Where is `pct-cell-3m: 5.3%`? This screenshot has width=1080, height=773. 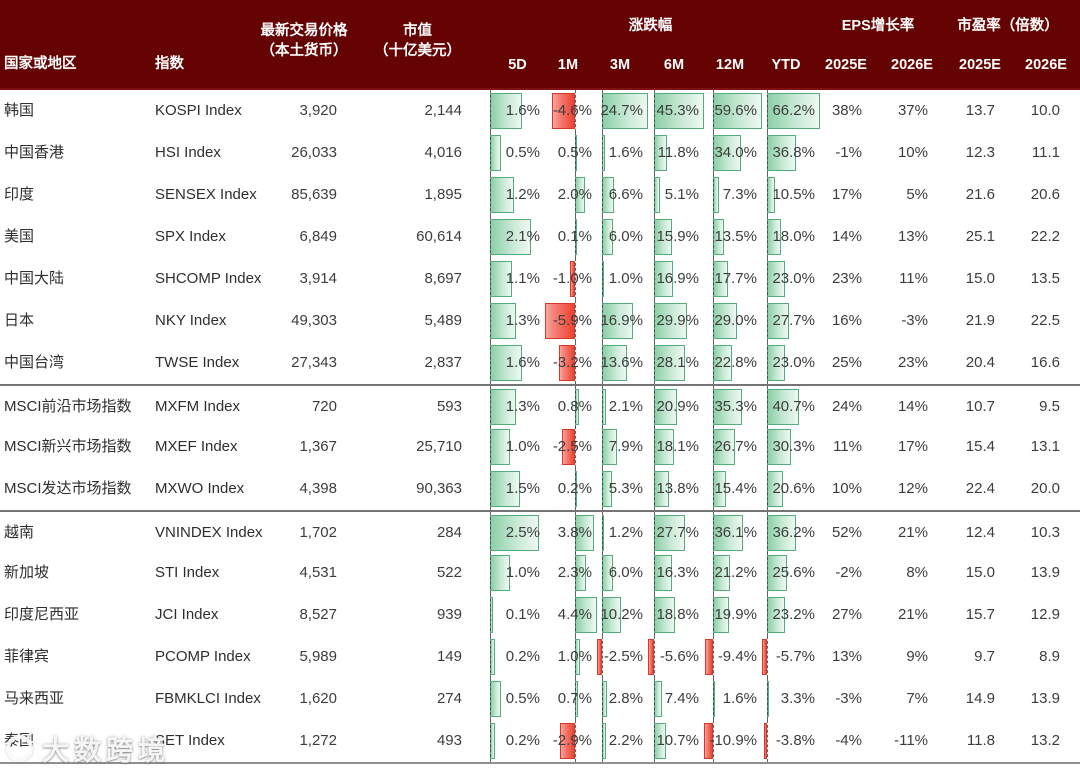
pct-cell-3m: 5.3% is located at coordinates (622, 489).